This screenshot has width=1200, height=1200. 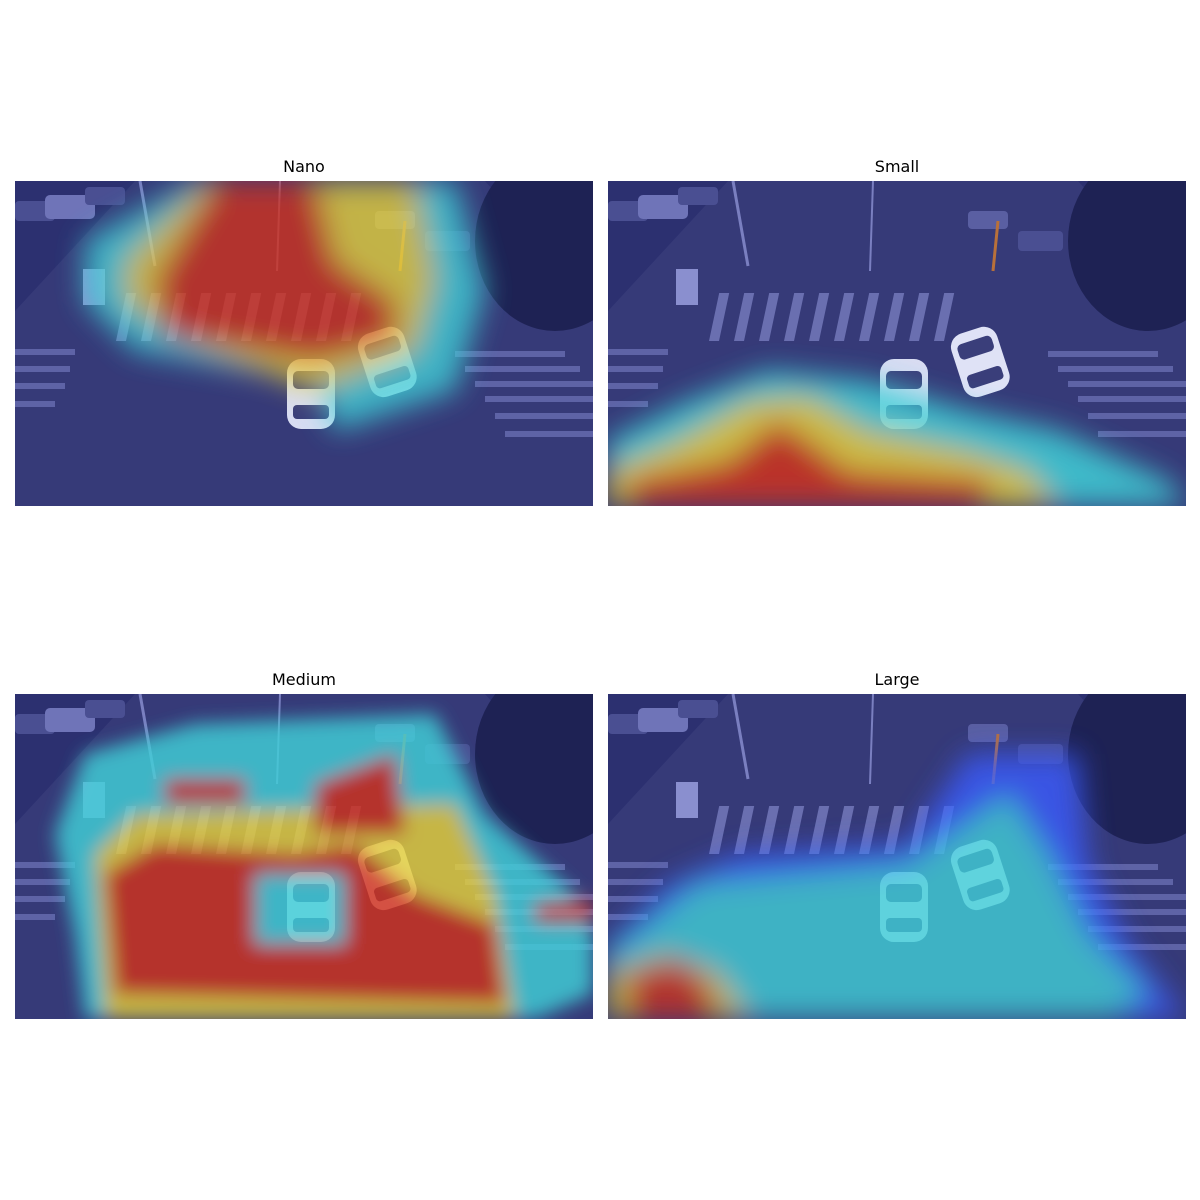 What do you see at coordinates (304, 166) in the screenshot?
I see `panel-title-nano: Nano` at bounding box center [304, 166].